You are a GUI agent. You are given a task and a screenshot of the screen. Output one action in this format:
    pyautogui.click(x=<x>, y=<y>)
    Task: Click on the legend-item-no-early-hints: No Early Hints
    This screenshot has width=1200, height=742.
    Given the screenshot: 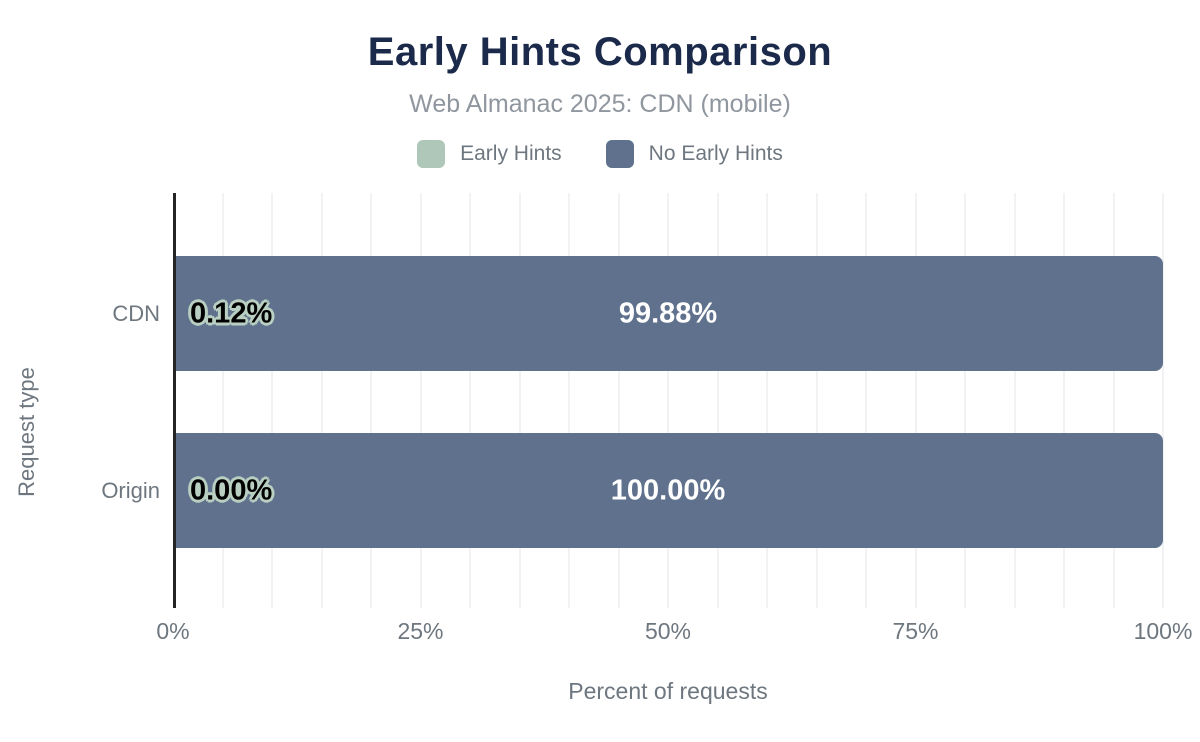 What is the action you would take?
    pyautogui.click(x=694, y=154)
    